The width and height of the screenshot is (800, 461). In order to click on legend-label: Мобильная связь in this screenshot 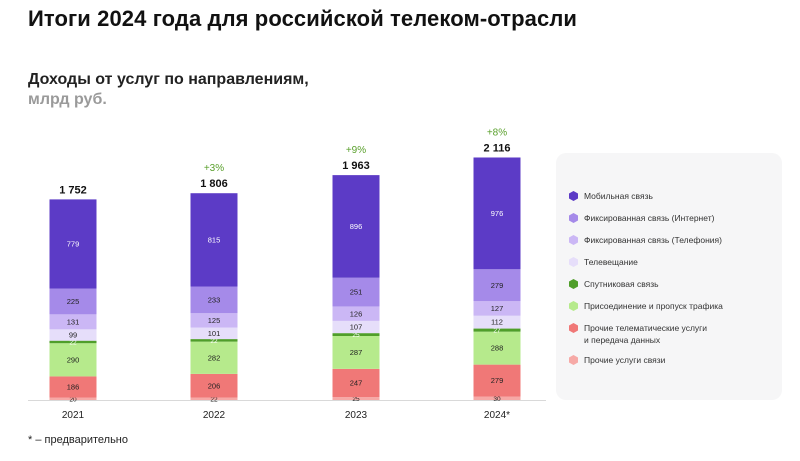, I will do `click(618, 196)`.